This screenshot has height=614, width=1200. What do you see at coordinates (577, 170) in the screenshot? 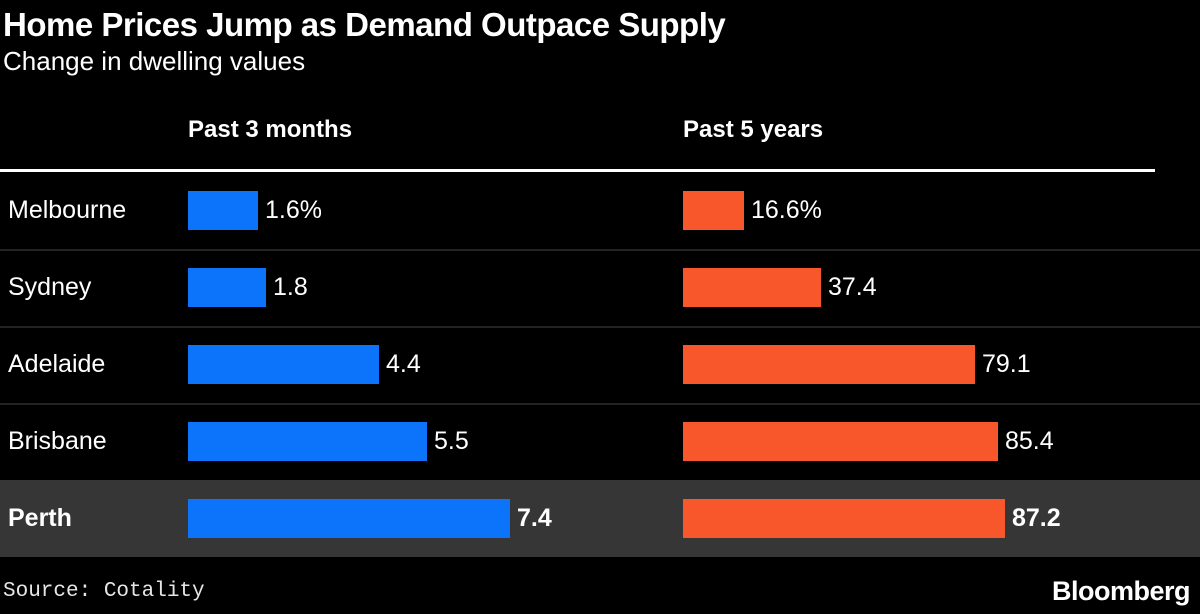
I see `header-divider` at bounding box center [577, 170].